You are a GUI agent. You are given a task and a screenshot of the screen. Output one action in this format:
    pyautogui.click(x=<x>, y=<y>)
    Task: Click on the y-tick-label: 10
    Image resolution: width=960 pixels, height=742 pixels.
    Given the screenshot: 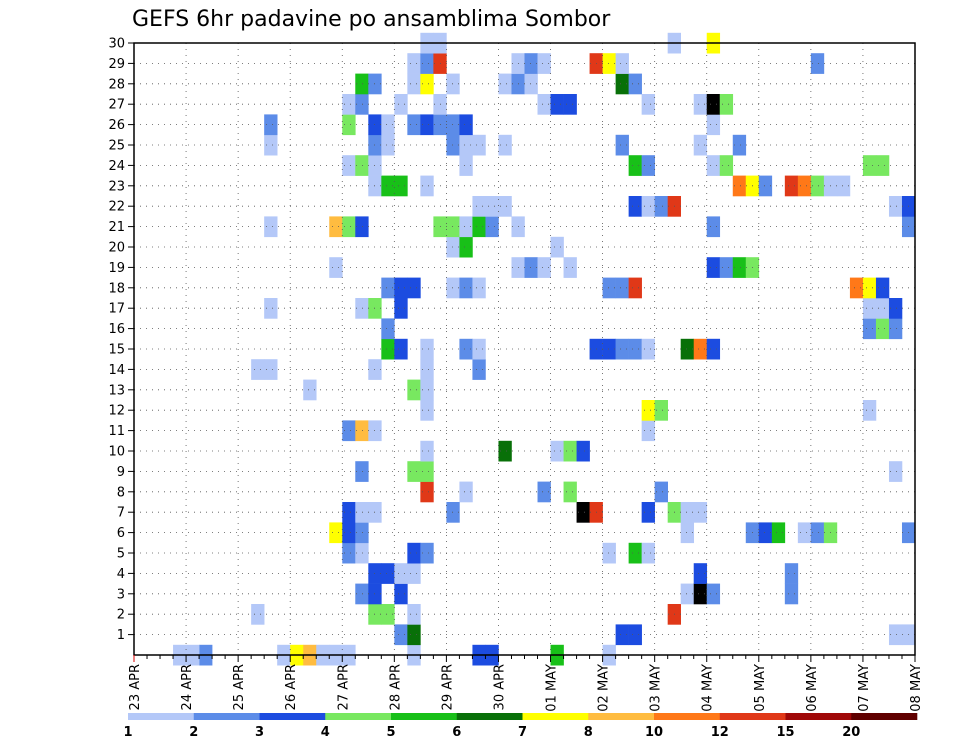 What is the action you would take?
    pyautogui.click(x=116, y=452)
    